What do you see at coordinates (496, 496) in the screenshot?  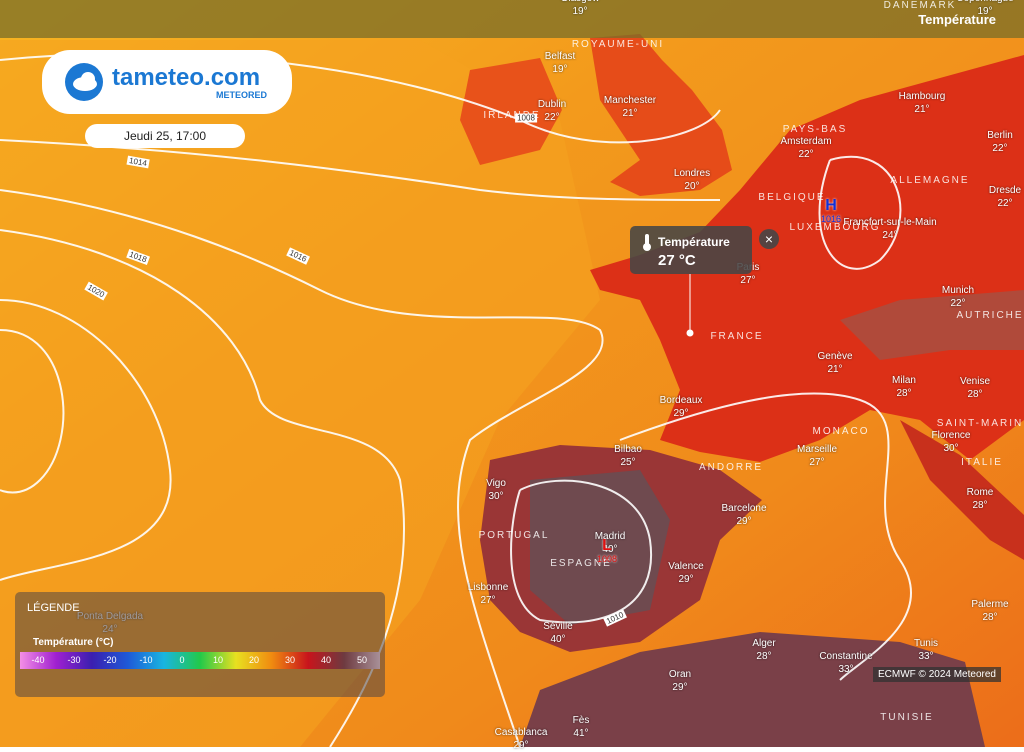 I see `city-temp: 30°` at bounding box center [496, 496].